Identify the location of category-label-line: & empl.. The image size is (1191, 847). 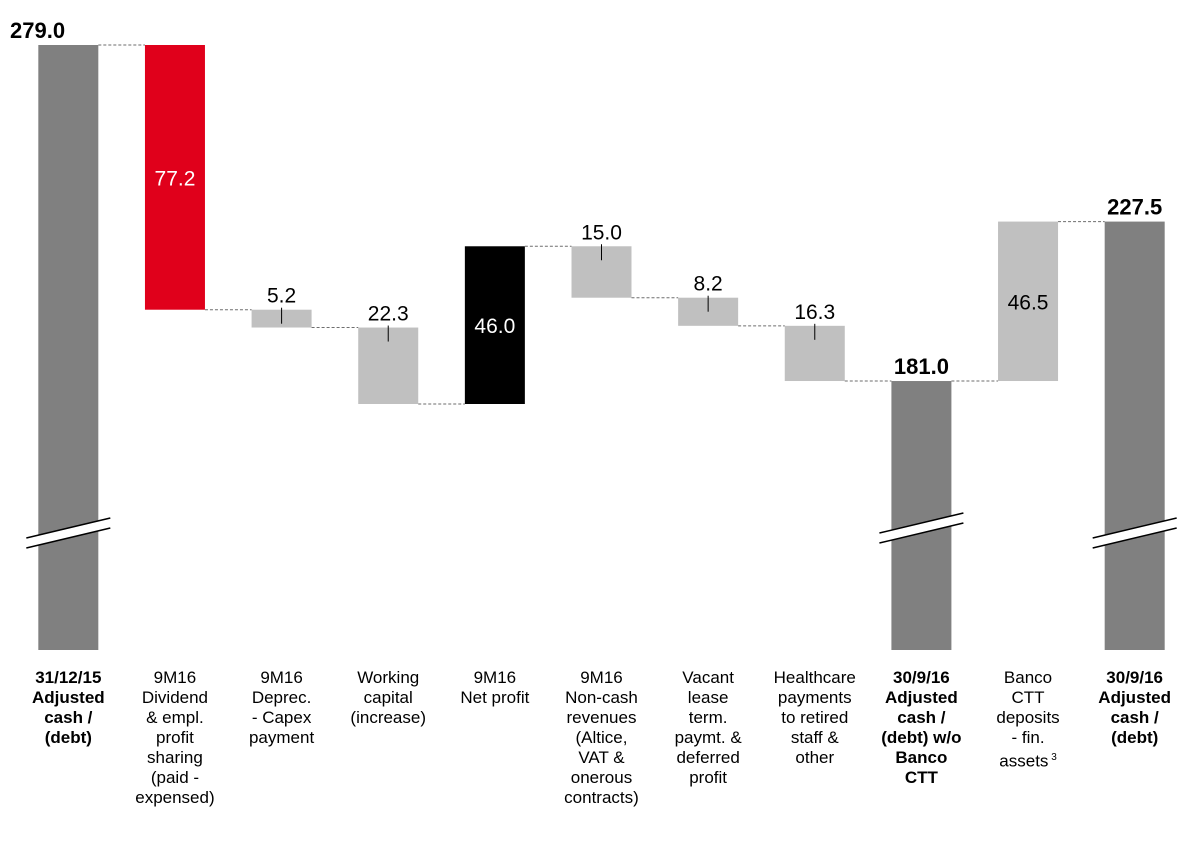
(175, 717).